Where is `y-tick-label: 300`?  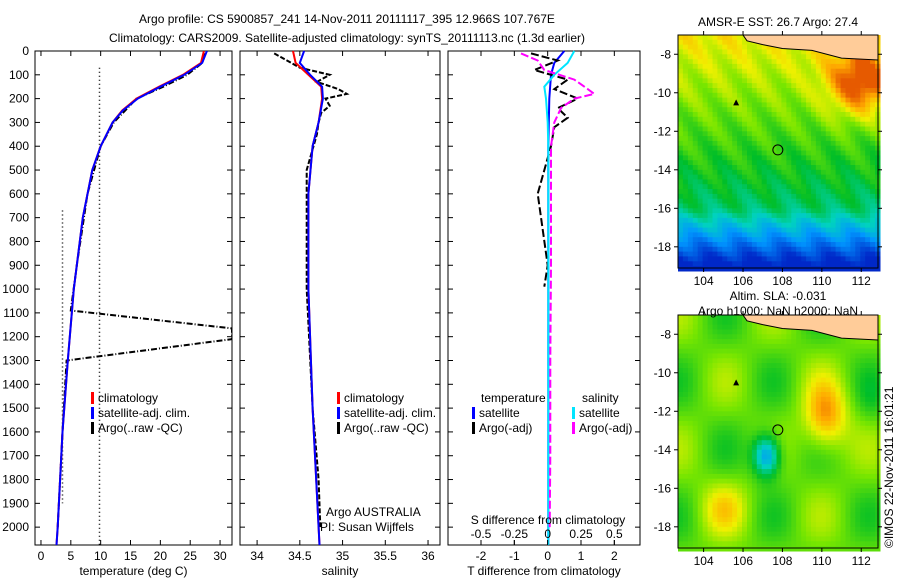
y-tick-label: 300 is located at coordinates (19, 122).